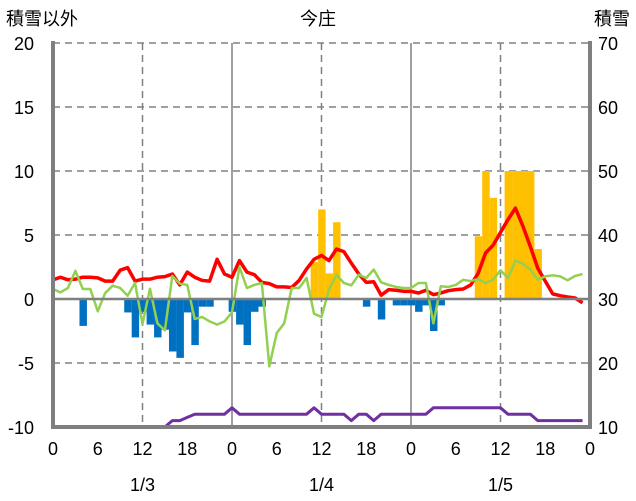 The height and width of the screenshot is (501, 636). I want to click on date-label: 1/5, so click(500, 485).